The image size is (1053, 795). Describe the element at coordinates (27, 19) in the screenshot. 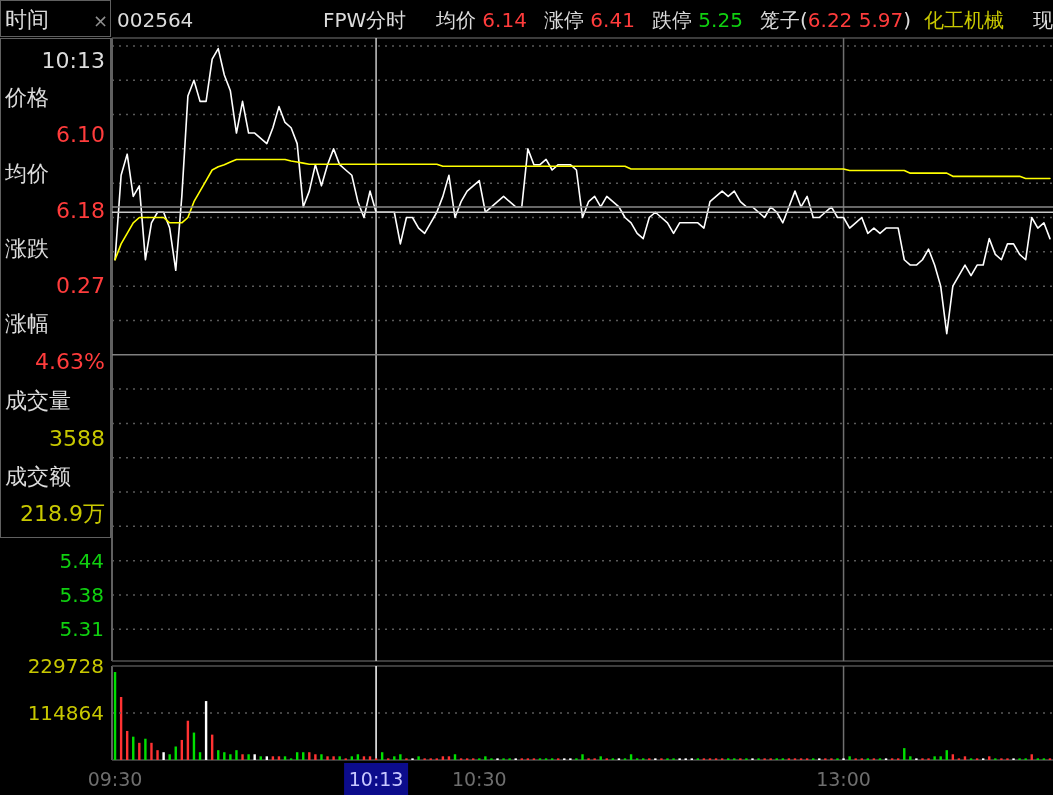

I see `text: 时间` at that location.